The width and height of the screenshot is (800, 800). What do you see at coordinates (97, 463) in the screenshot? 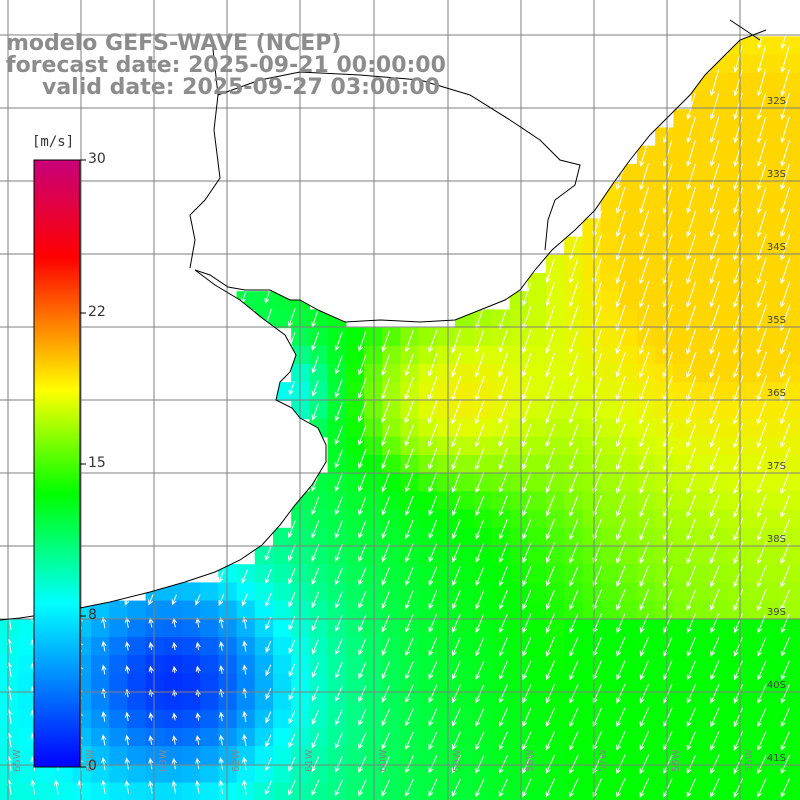
I see `colorbar-tick-label: 15` at bounding box center [97, 463].